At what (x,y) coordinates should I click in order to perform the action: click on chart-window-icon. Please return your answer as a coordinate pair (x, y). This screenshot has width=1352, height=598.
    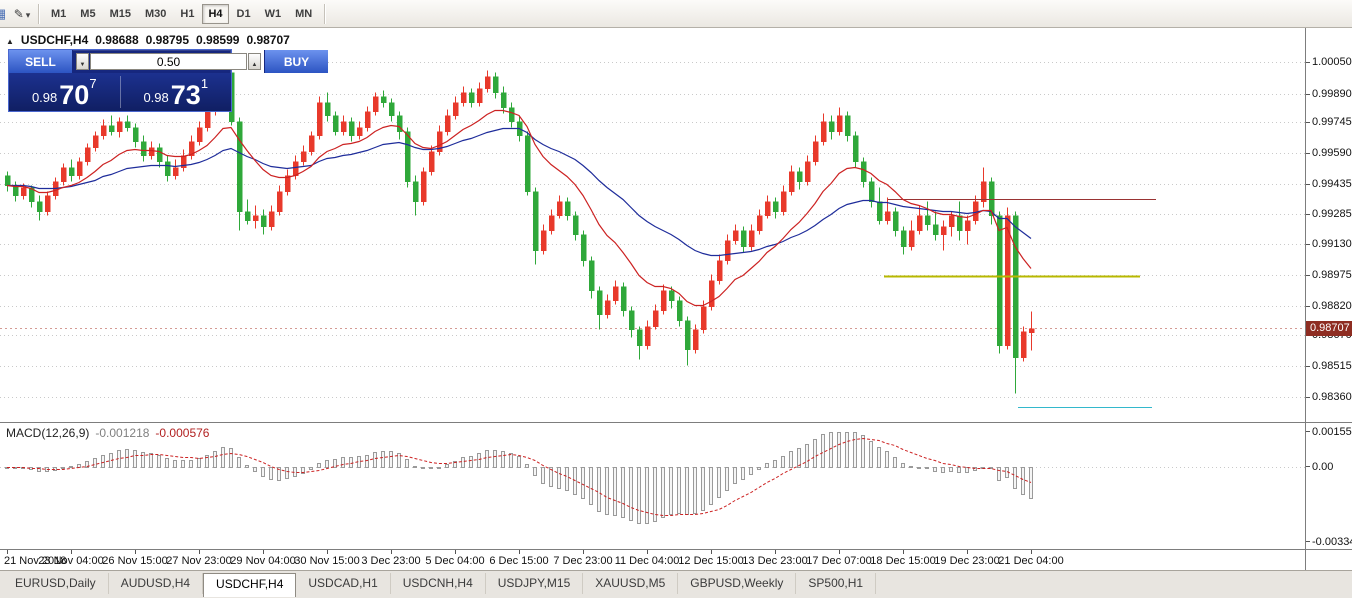
    Looking at the image, I should click on (5, 14).